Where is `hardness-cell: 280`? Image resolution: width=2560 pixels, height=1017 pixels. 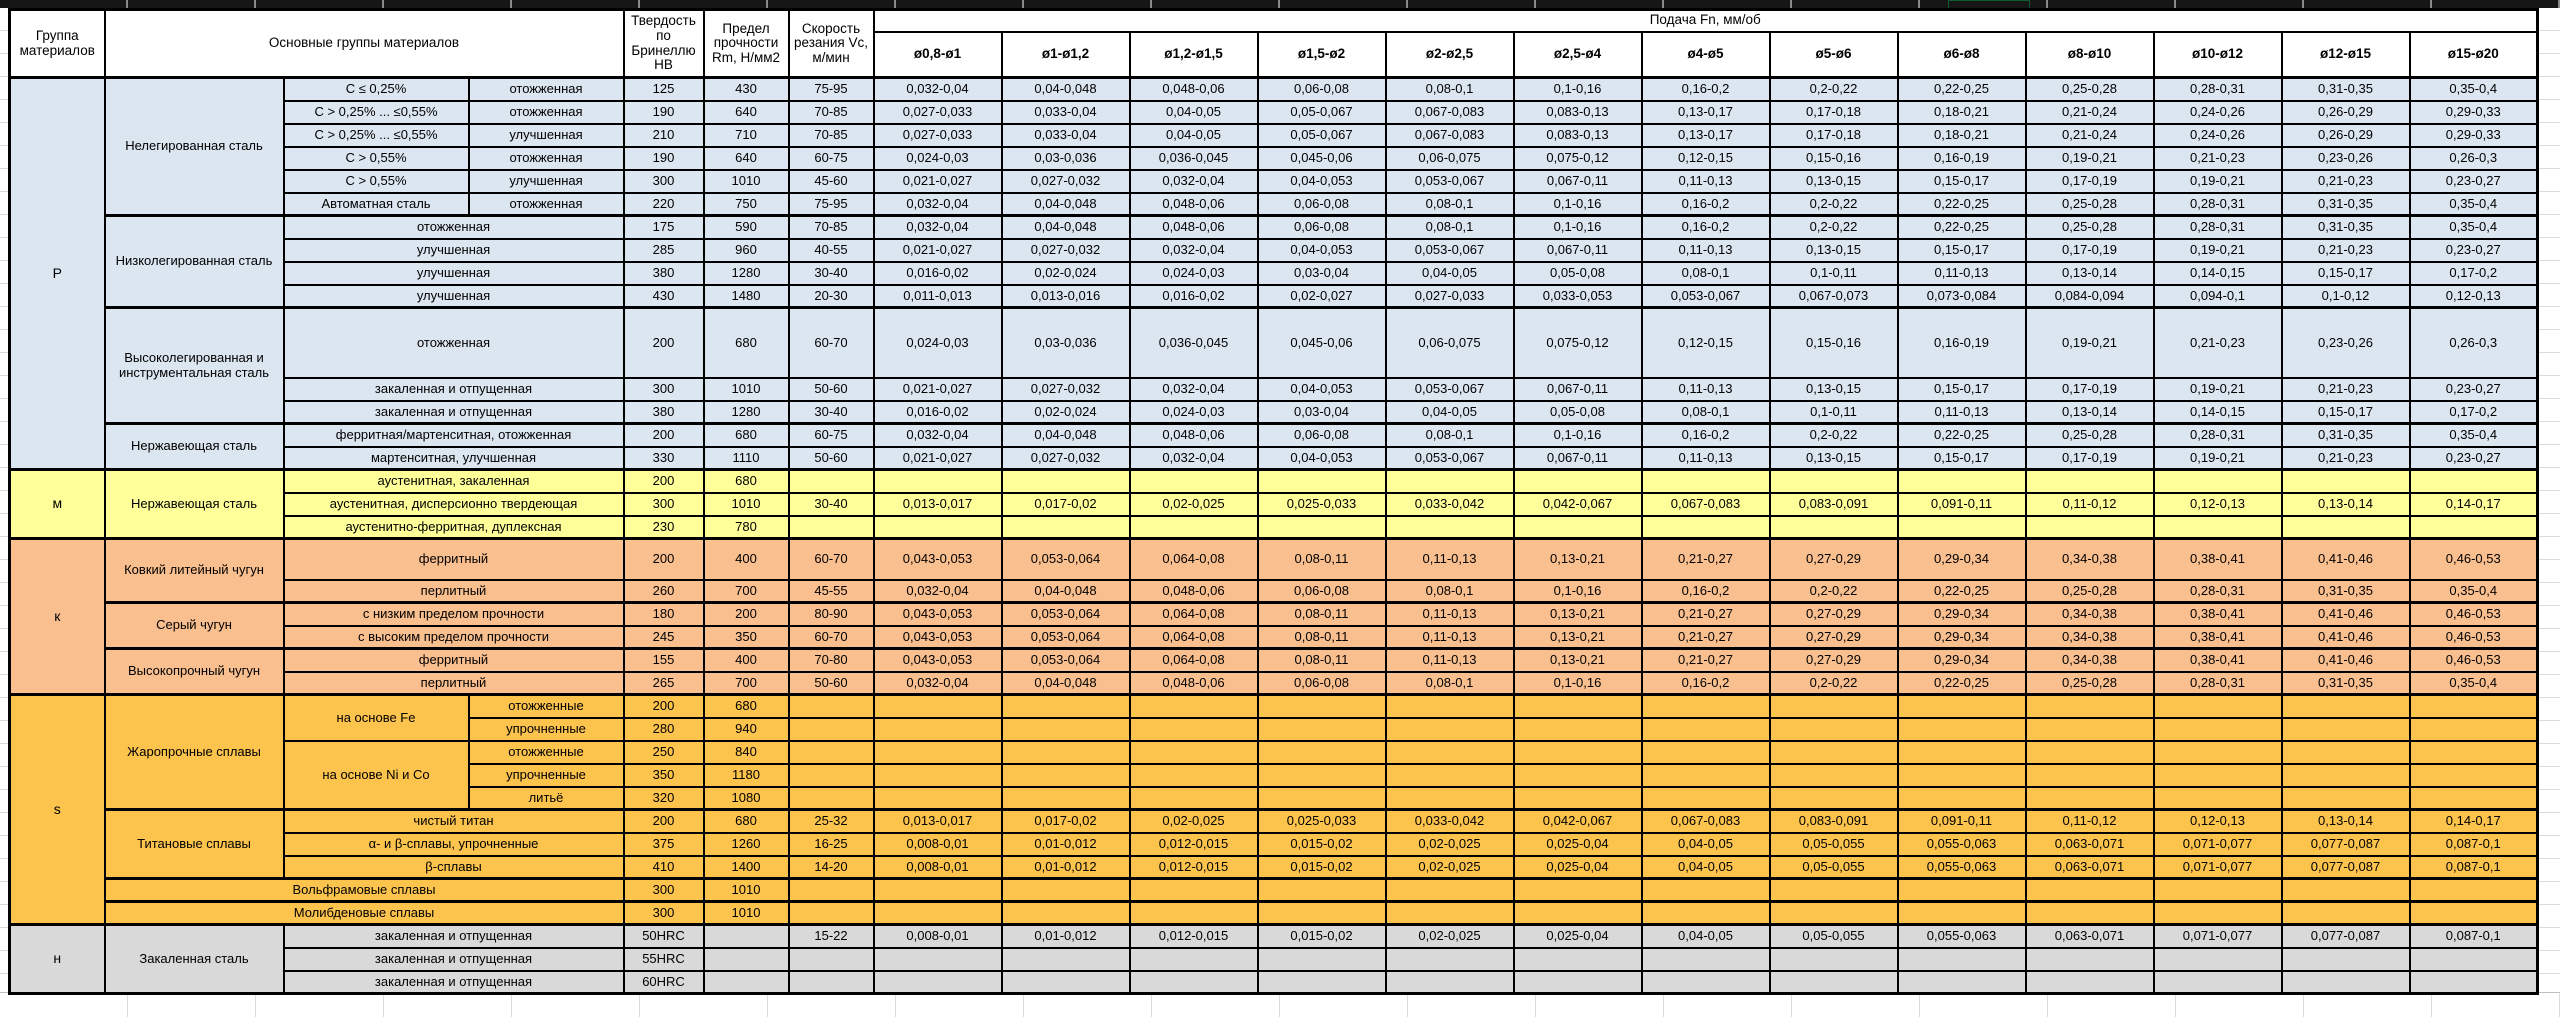 hardness-cell: 280 is located at coordinates (663, 729).